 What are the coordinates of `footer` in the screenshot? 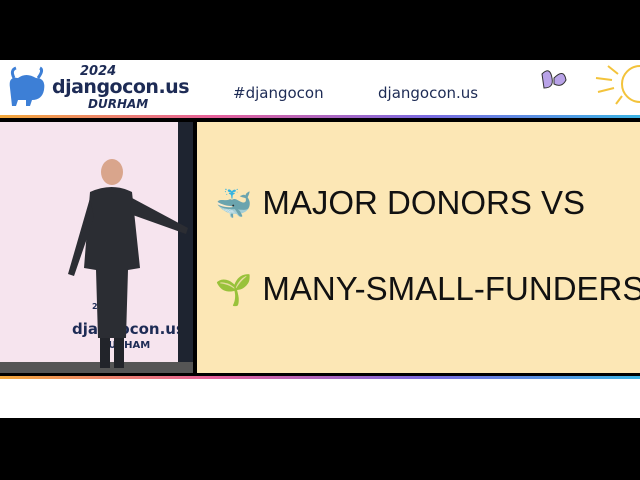 It's located at (320, 397).